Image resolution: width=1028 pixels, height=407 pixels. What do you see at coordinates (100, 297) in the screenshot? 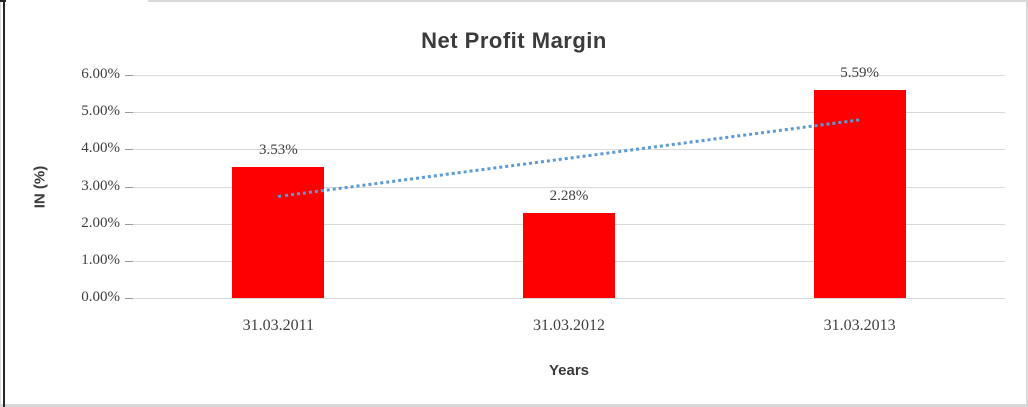
I see `y-tick-label: 0.00%` at bounding box center [100, 297].